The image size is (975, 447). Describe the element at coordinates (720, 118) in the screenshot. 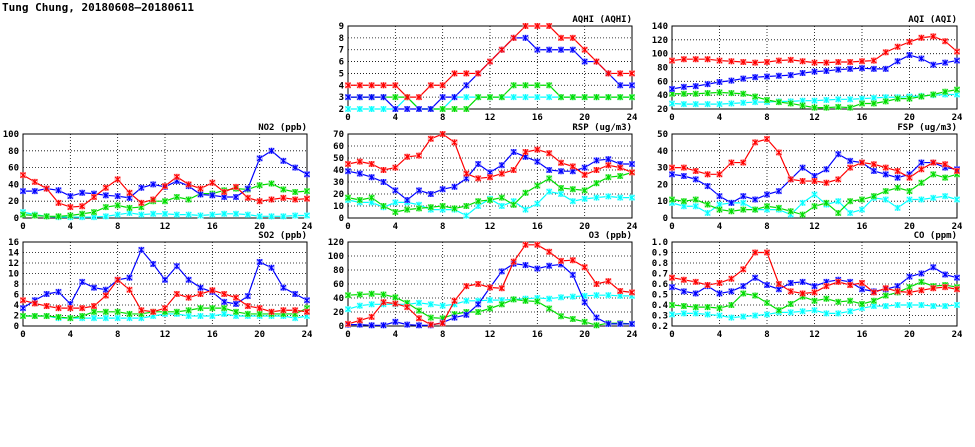

I see `x-tick-label: 4` at that location.